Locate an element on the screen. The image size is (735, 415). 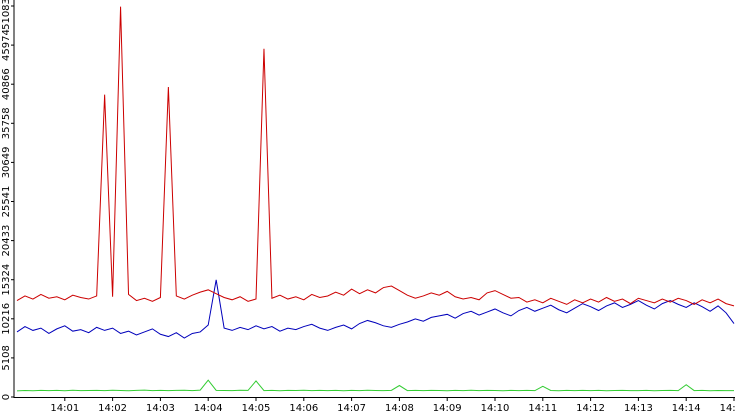
y-tick-label: 25541 is located at coordinates (6, 202).